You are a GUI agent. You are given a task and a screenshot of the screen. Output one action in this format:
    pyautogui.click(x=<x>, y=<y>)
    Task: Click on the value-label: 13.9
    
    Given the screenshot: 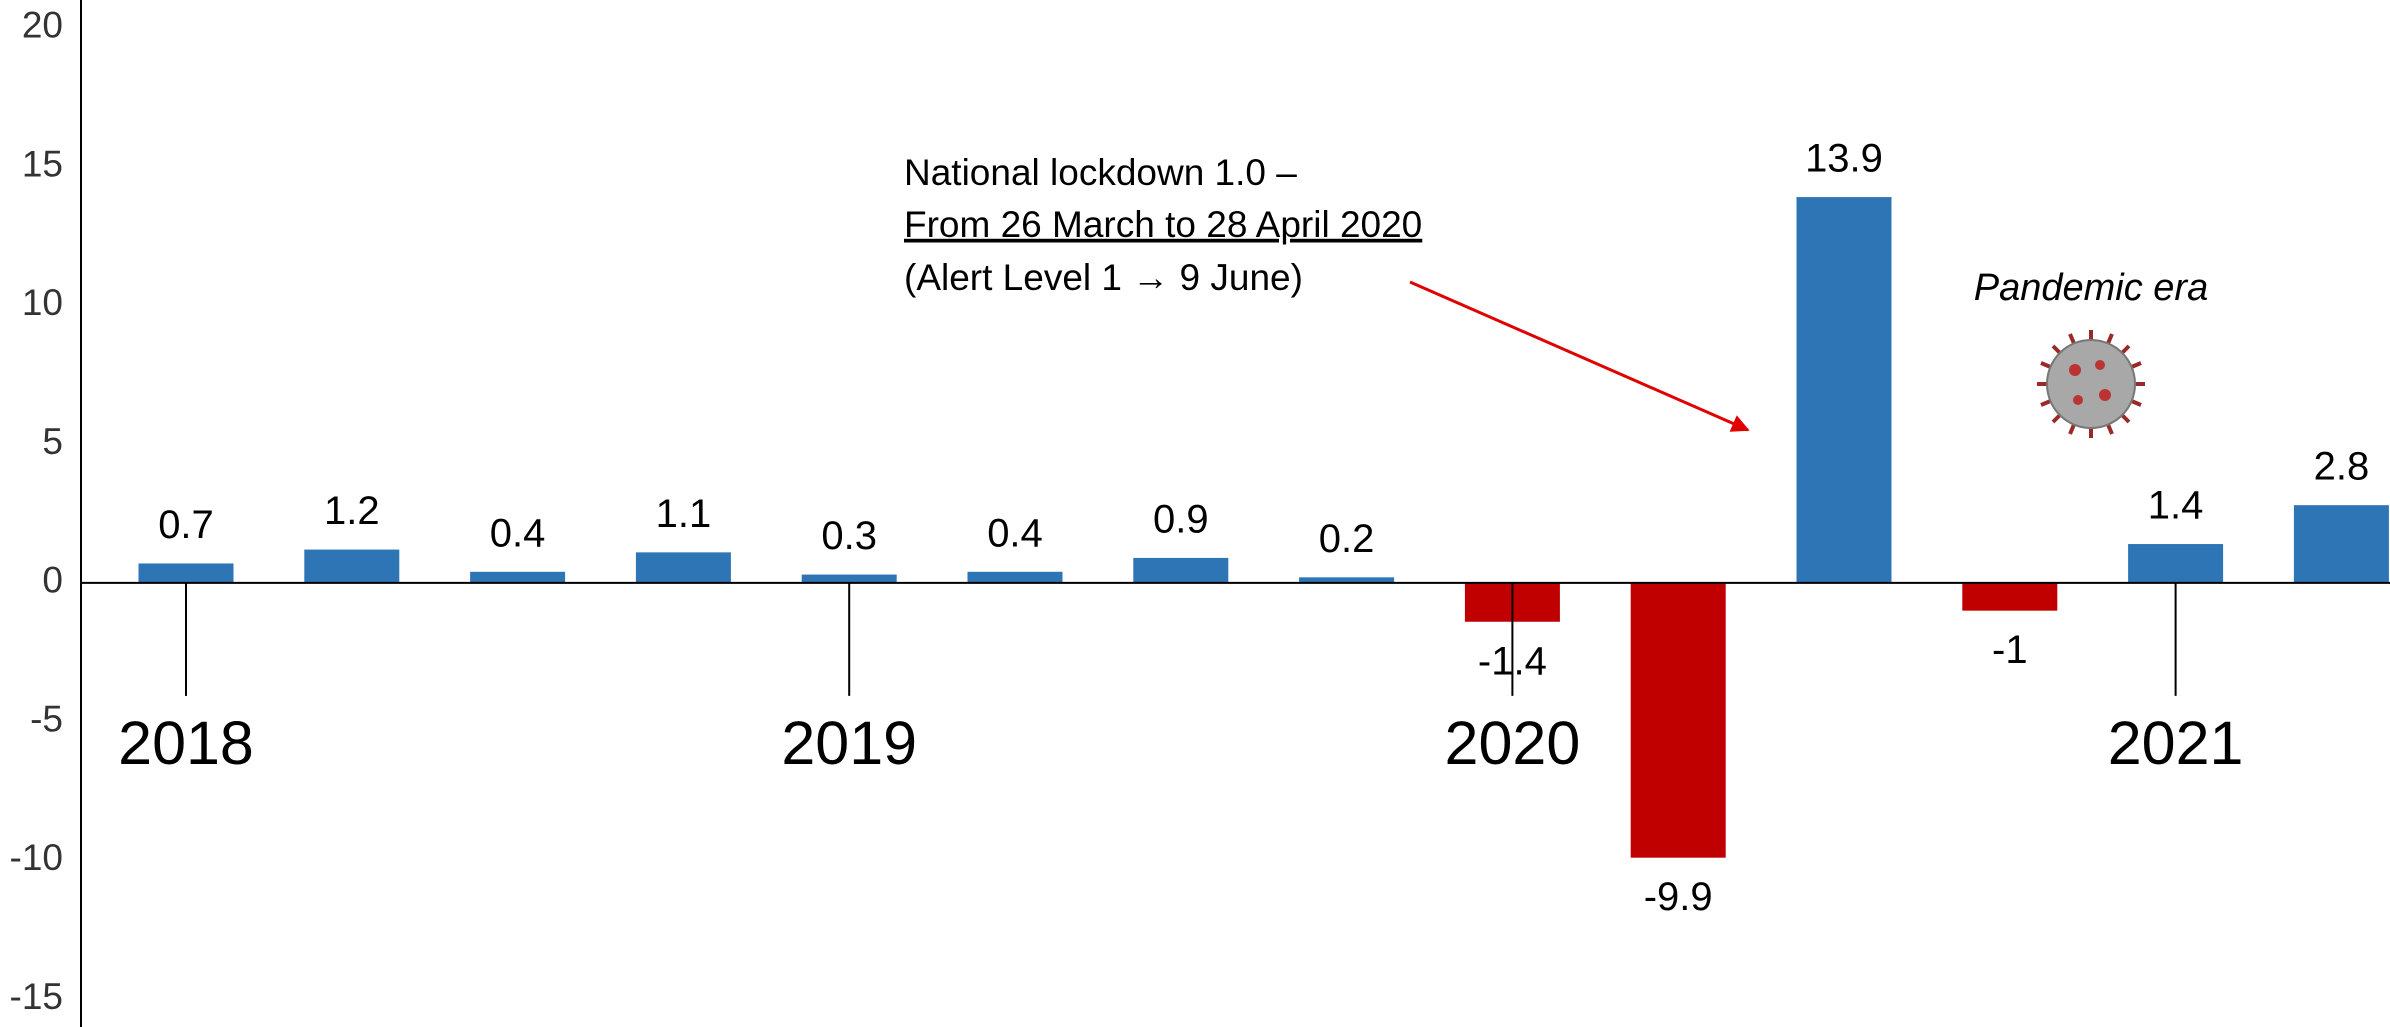 What is the action you would take?
    pyautogui.click(x=1844, y=159)
    